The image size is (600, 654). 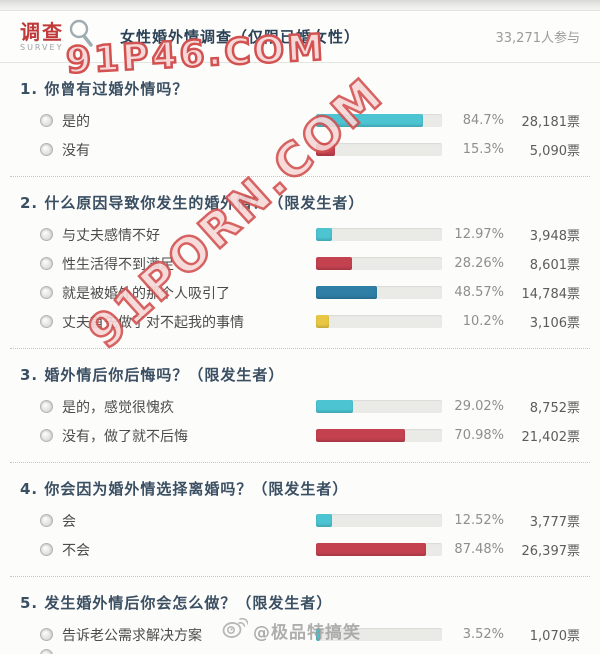 What do you see at coordinates (300, 651) in the screenshot?
I see `option-row: 瞒着所有人81.34%24,693票` at bounding box center [300, 651].